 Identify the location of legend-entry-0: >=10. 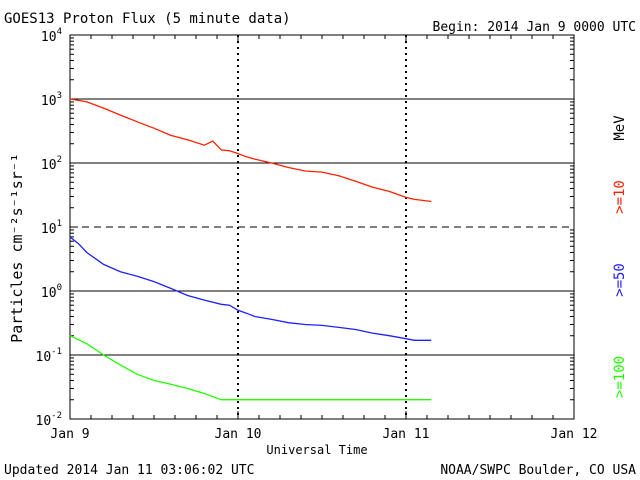
(620, 197).